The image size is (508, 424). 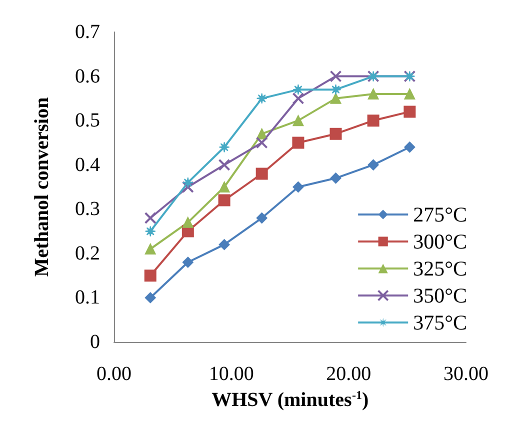 What do you see at coordinates (349, 374) in the screenshot?
I see `x-tick-label: 20.00` at bounding box center [349, 374].